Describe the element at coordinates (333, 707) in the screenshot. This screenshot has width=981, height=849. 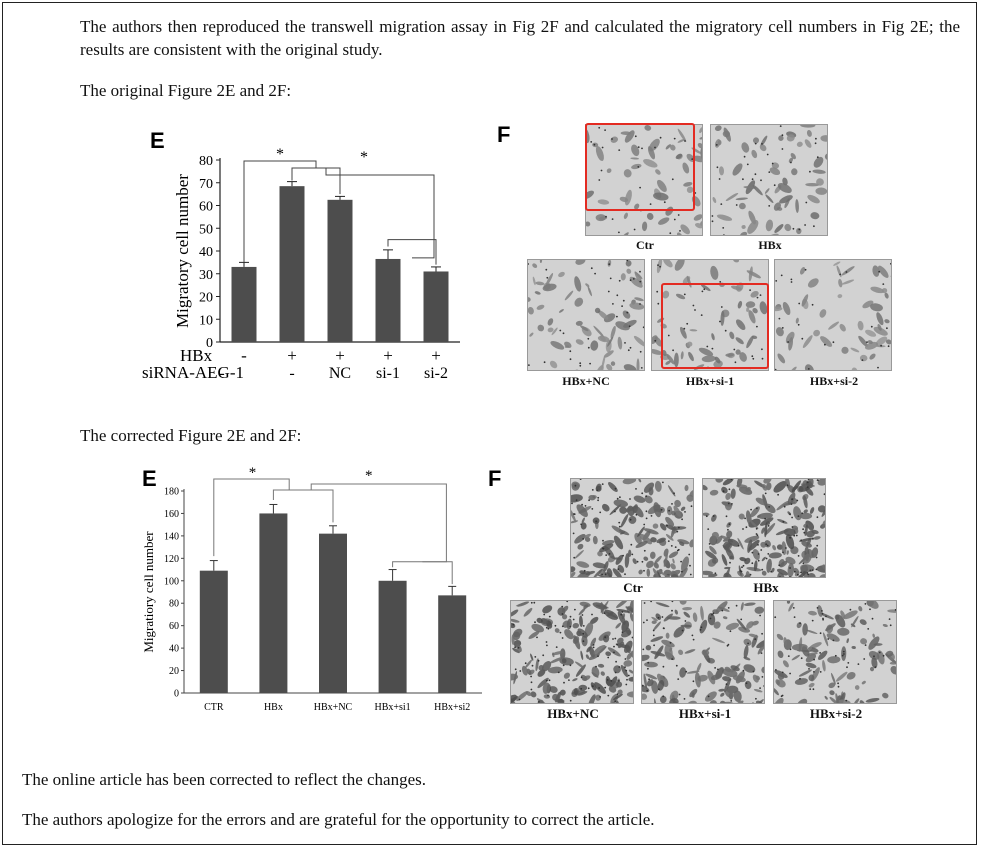
I see `x-tick-label: HBx+NC` at that location.